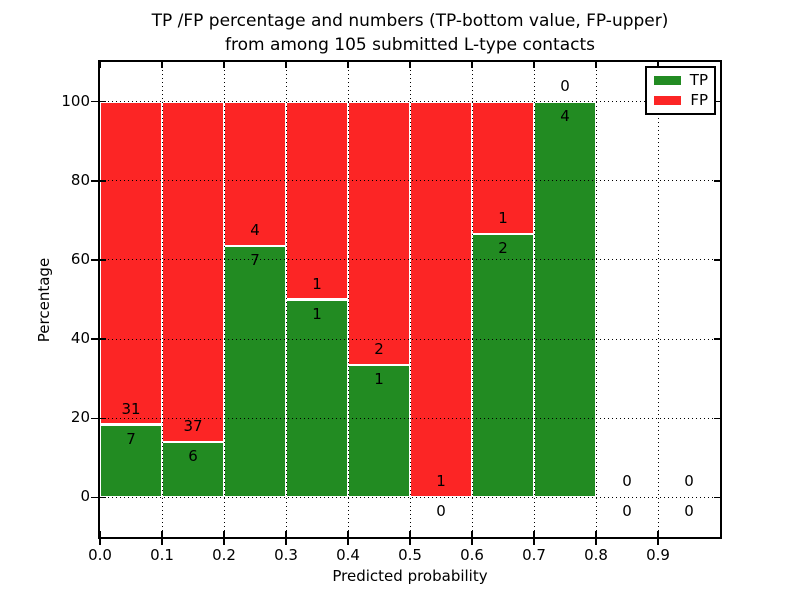 The image size is (800, 600). What do you see at coordinates (534, 555) in the screenshot?
I see `x-tick-label: 0.7` at bounding box center [534, 555].